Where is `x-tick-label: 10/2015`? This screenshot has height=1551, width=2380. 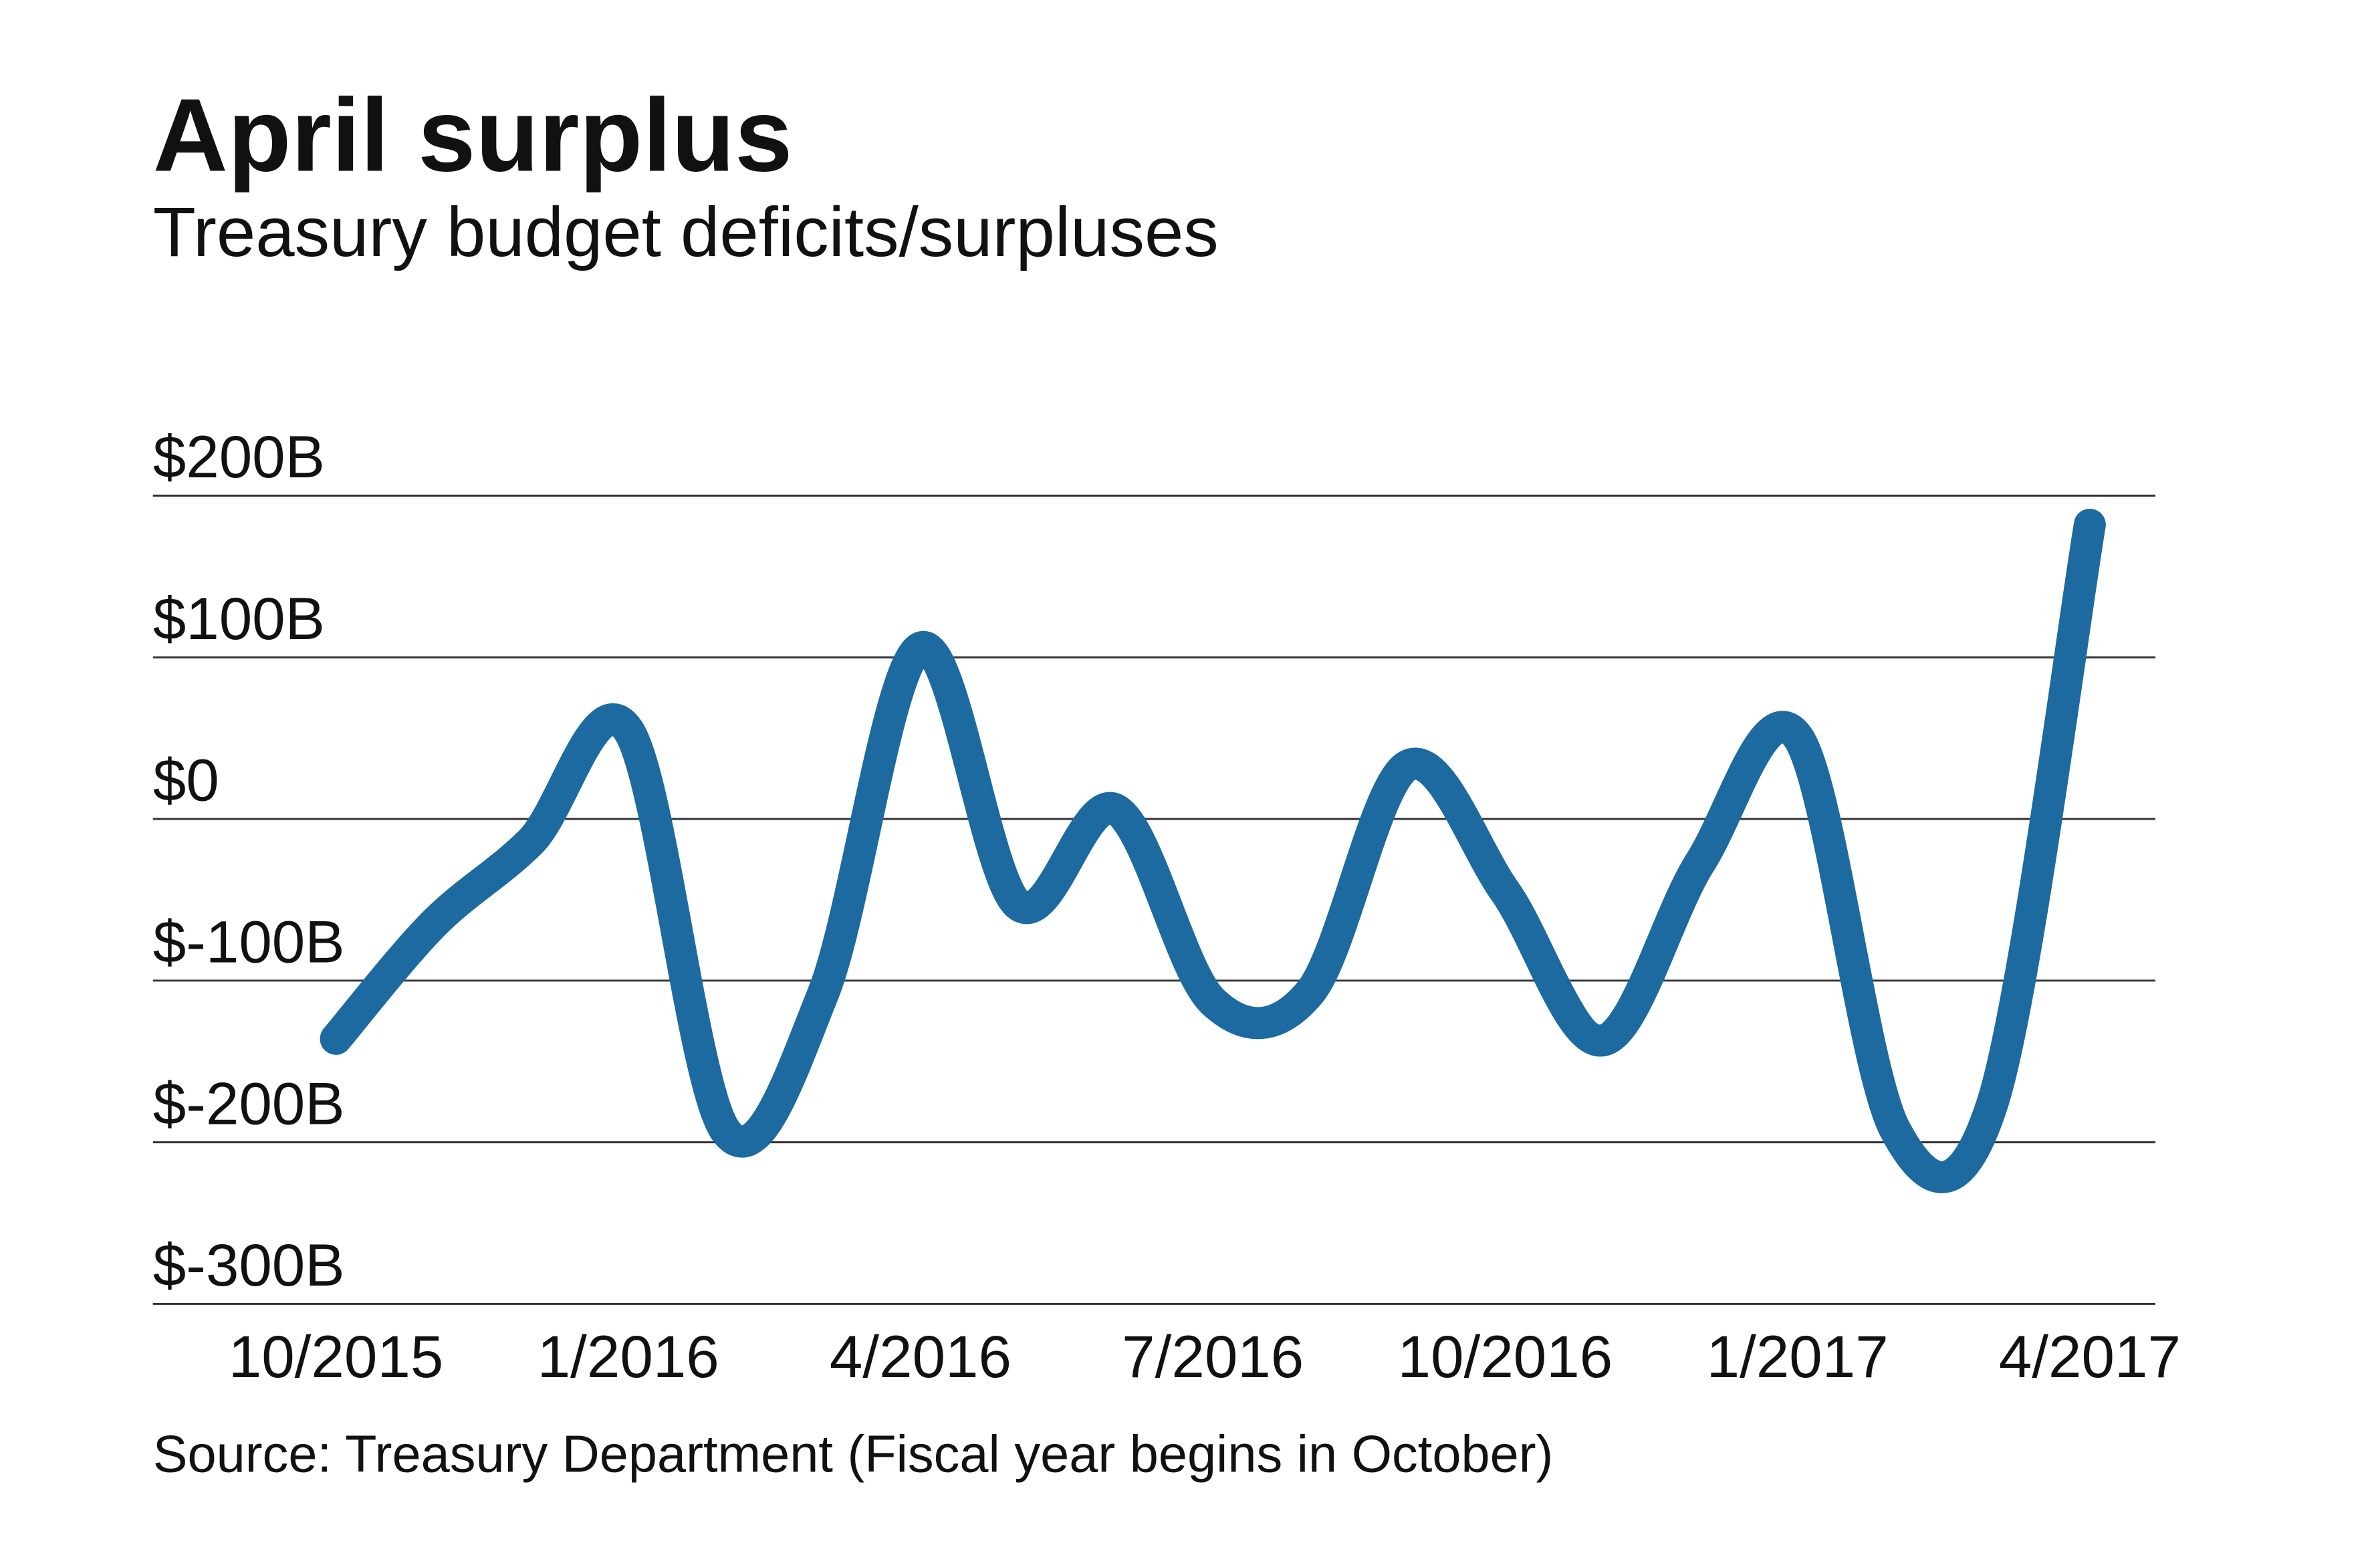 x-tick-label: 10/2015 is located at coordinates (336, 1356).